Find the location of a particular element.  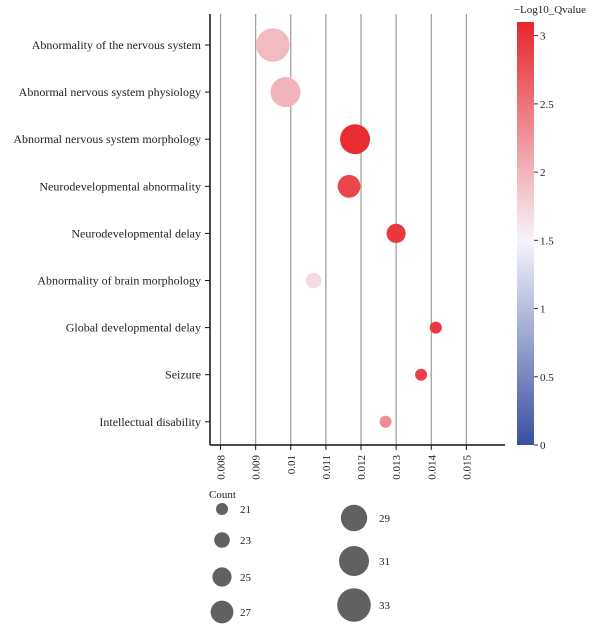

y-tick-label: Intellectual disability is located at coordinates (150, 422).